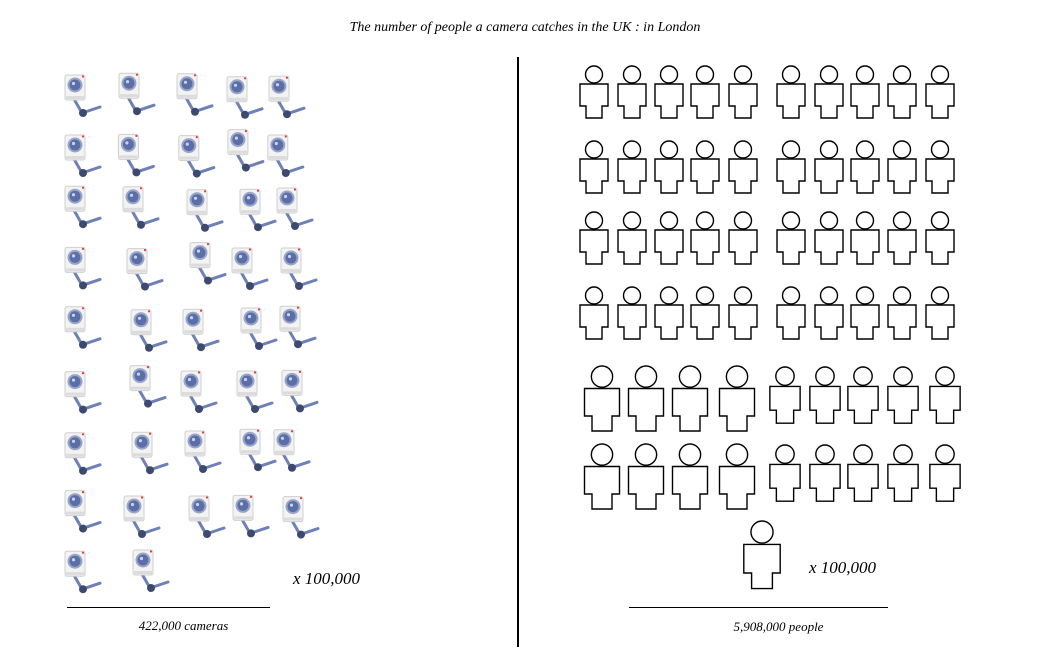 This screenshot has width=1050, height=670. Describe the element at coordinates (843, 567) in the screenshot. I see `people-multiplier-label: x 100,000` at that location.